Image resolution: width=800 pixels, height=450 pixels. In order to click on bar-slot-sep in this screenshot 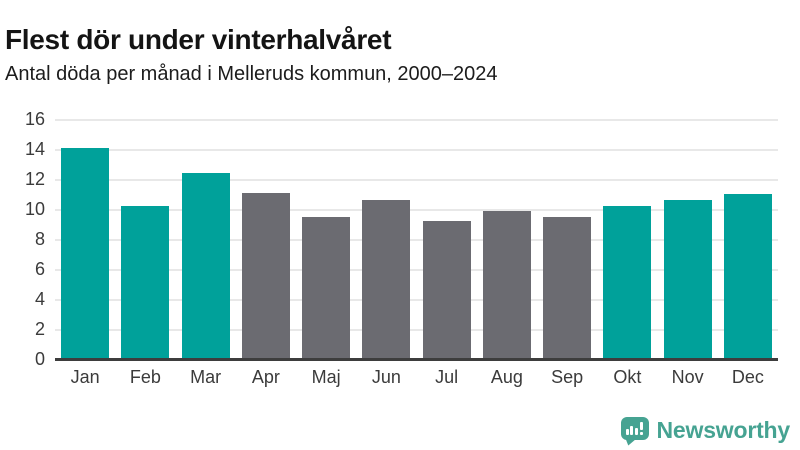, I will do `click(567, 239)`.